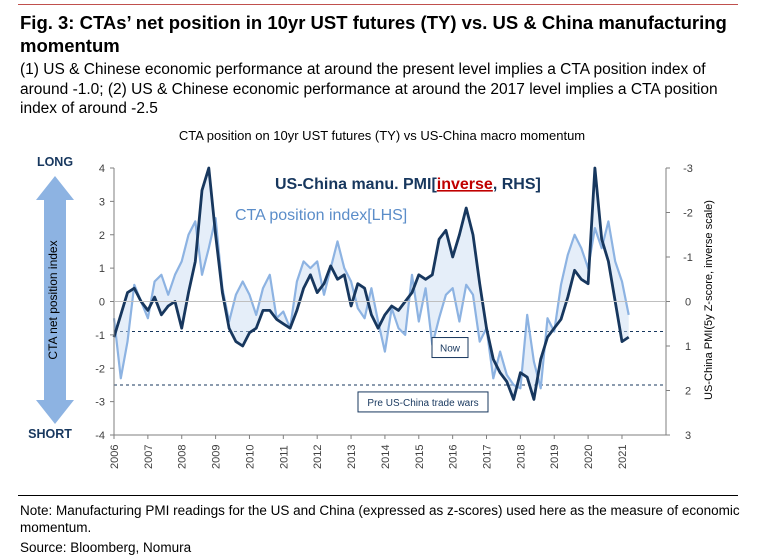 The width and height of the screenshot is (776, 558). I want to click on right-tick-label: -3, so click(688, 169).